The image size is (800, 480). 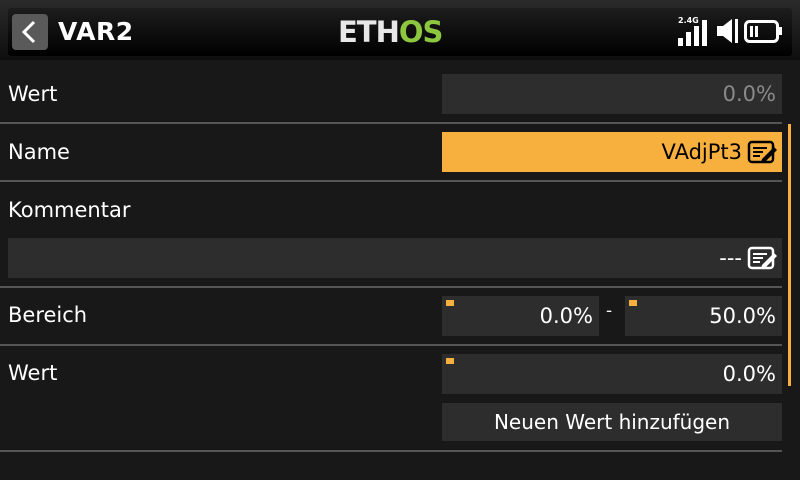 What do you see at coordinates (369, 32) in the screenshot?
I see `logo-text-eth: ETH` at bounding box center [369, 32].